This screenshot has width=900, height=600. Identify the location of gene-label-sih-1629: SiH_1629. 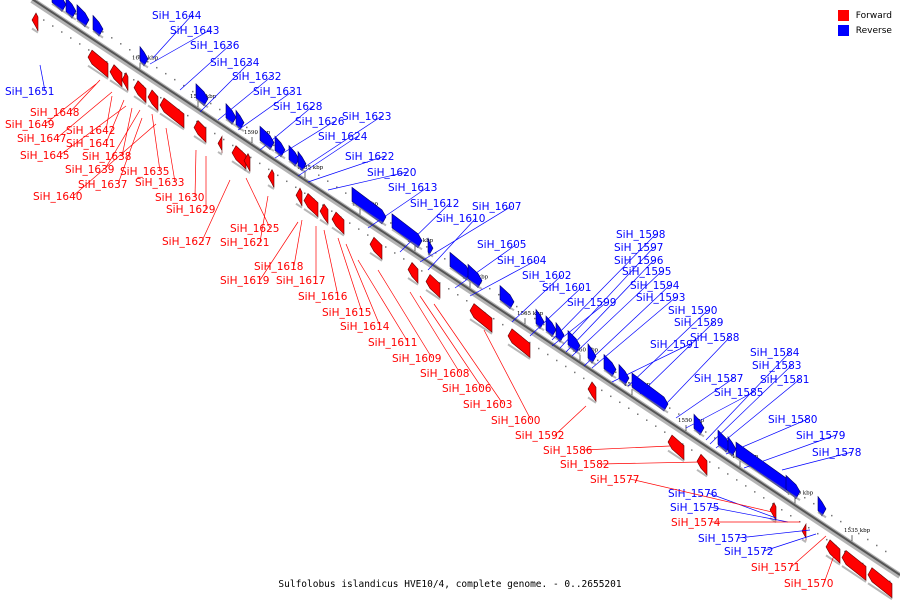
(190, 210).